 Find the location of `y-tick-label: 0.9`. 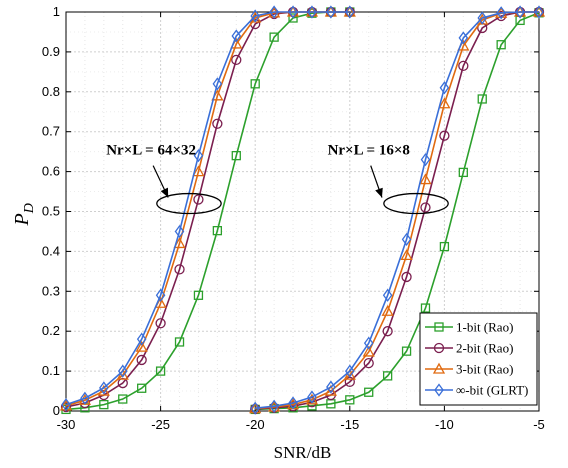

y-tick-label: 0.9 is located at coordinates (51, 51).